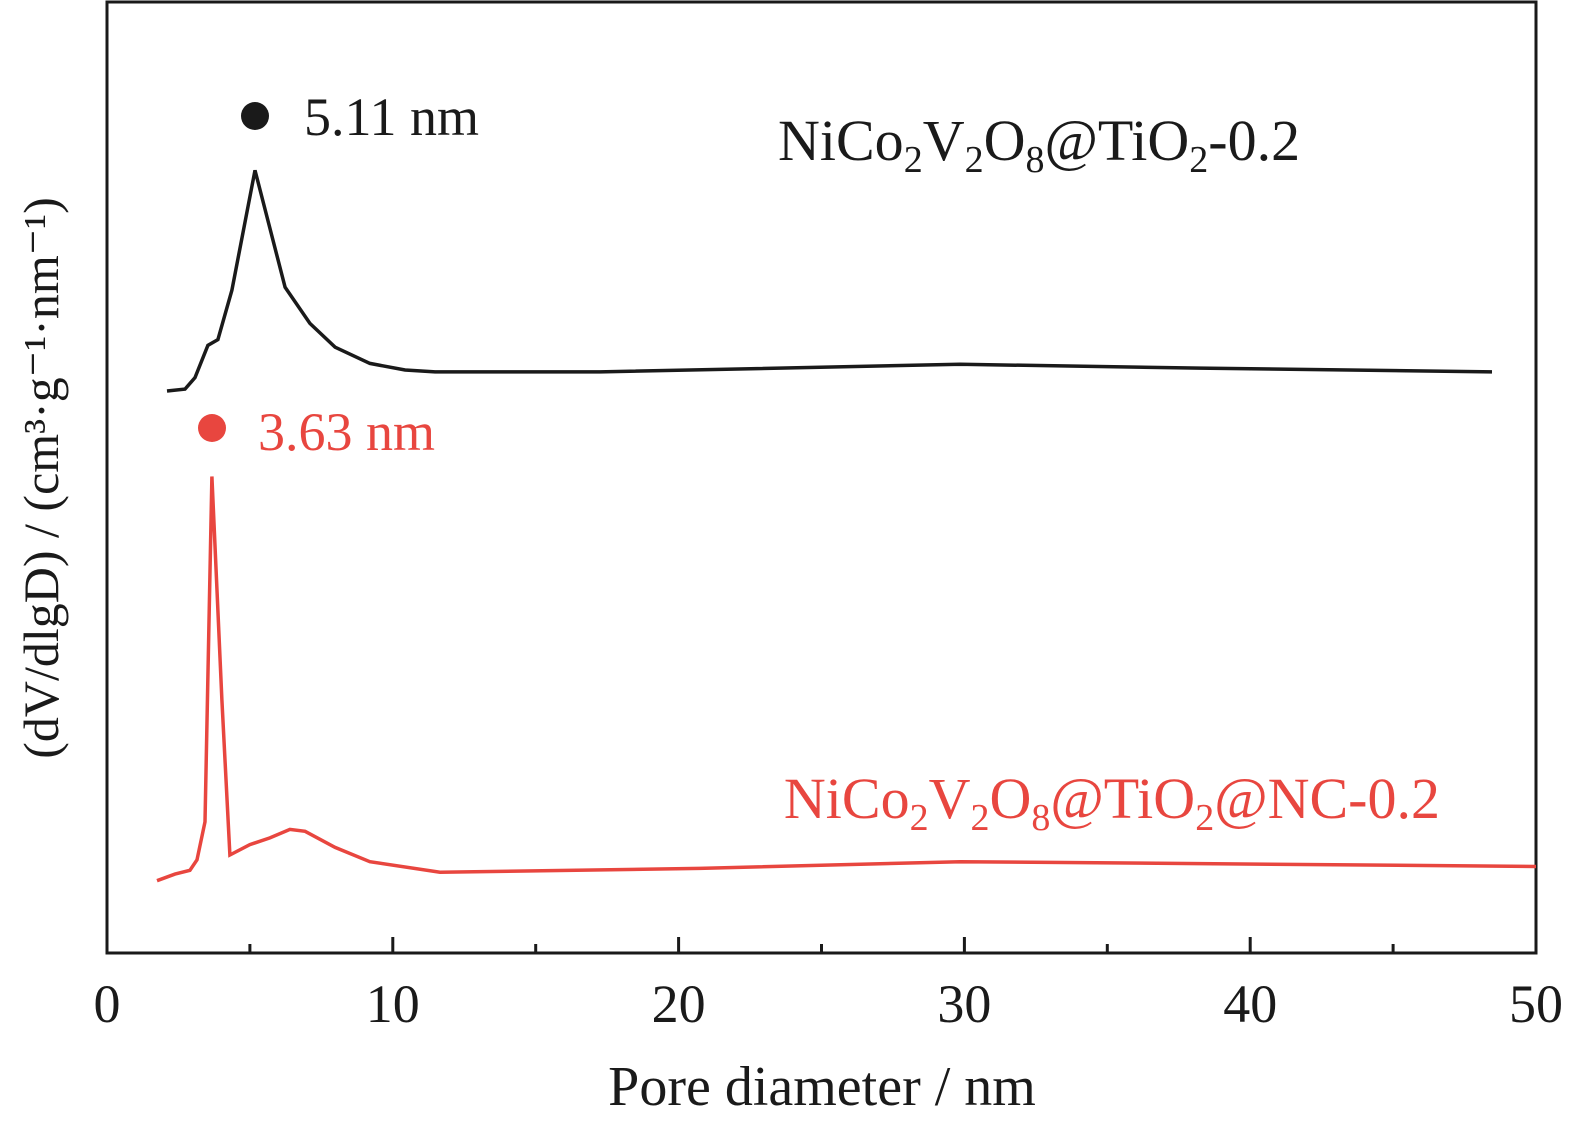  Describe the element at coordinates (822, 1087) in the screenshot. I see `x-axis-label: Pore diameter / nm` at that location.